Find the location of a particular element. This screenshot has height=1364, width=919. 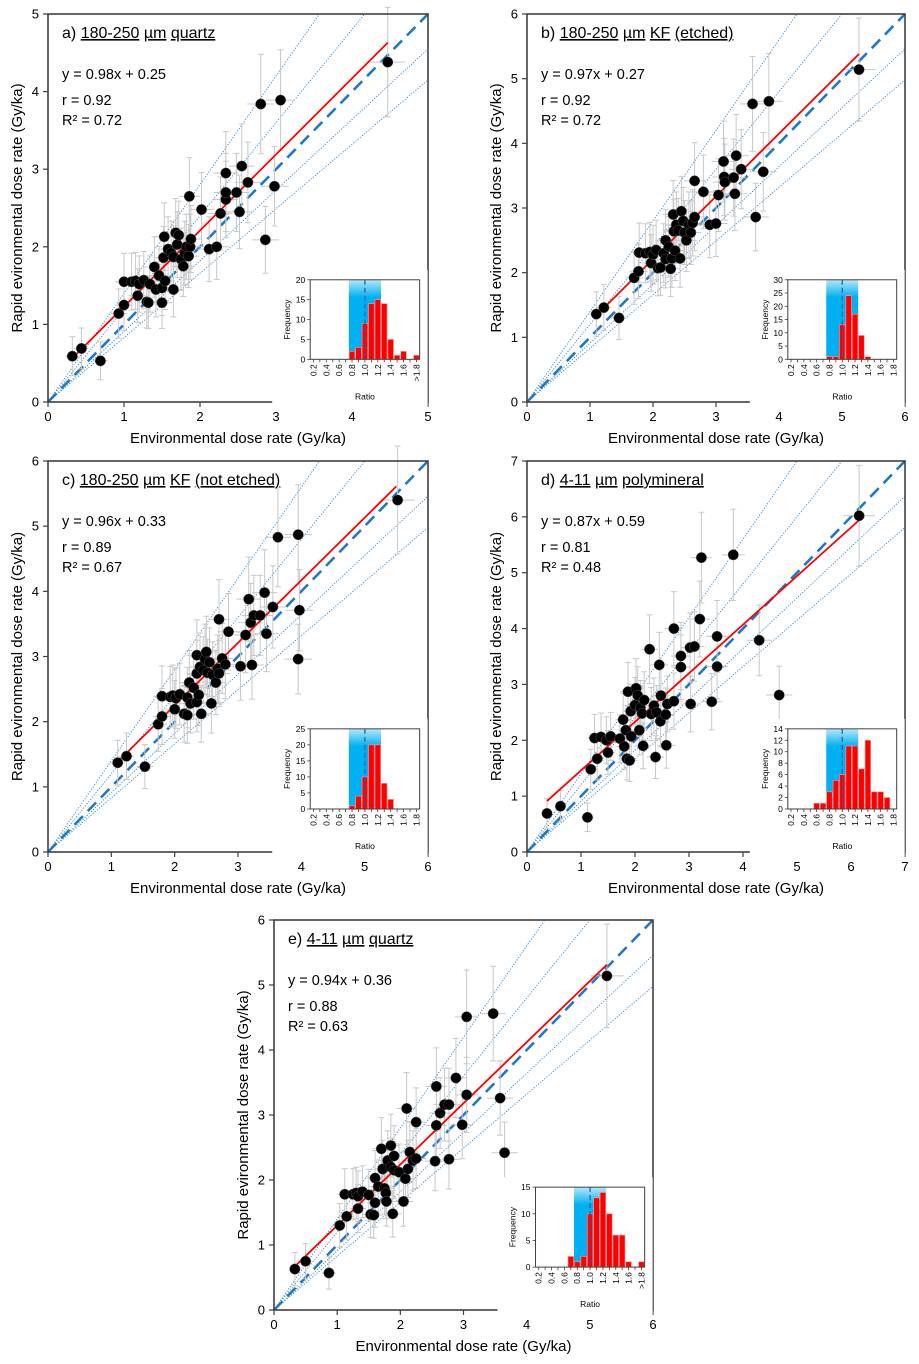

inset-y-tick-label: 15 is located at coordinates (526, 1187).